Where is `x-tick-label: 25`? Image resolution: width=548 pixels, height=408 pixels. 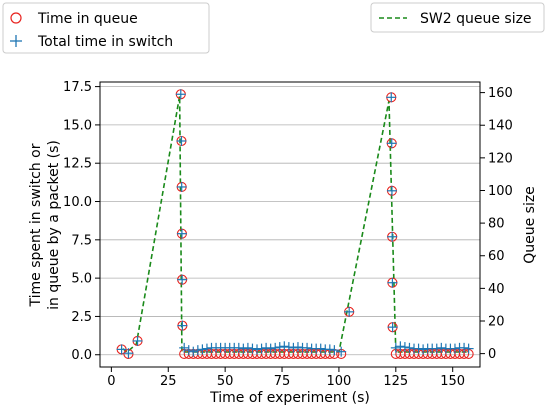
x-tick-label: 25 is located at coordinates (168, 381).